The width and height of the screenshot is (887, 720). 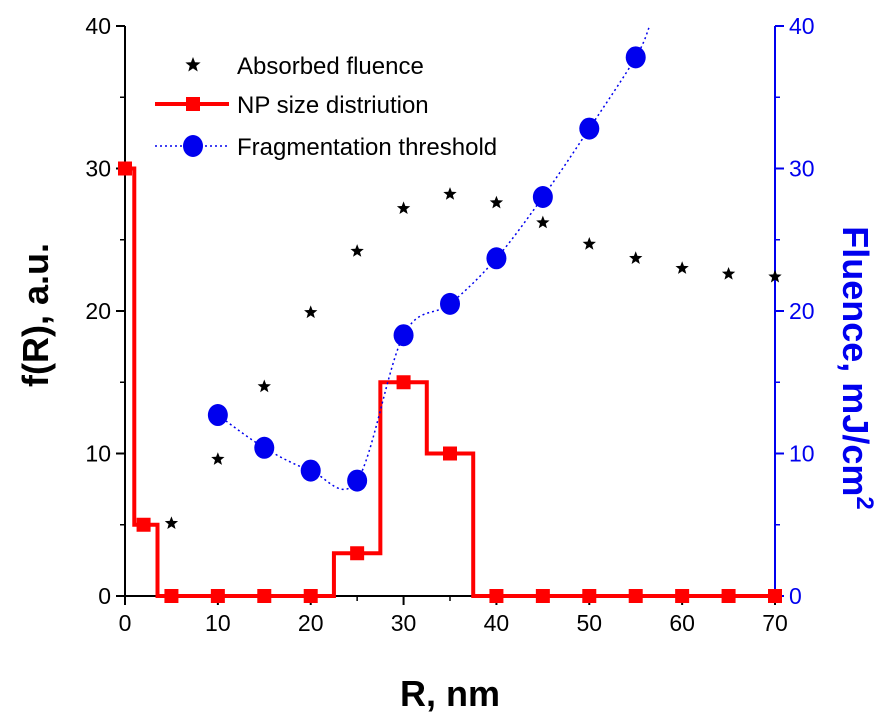 I want to click on x-tick-label: 50, so click(x=589, y=623).